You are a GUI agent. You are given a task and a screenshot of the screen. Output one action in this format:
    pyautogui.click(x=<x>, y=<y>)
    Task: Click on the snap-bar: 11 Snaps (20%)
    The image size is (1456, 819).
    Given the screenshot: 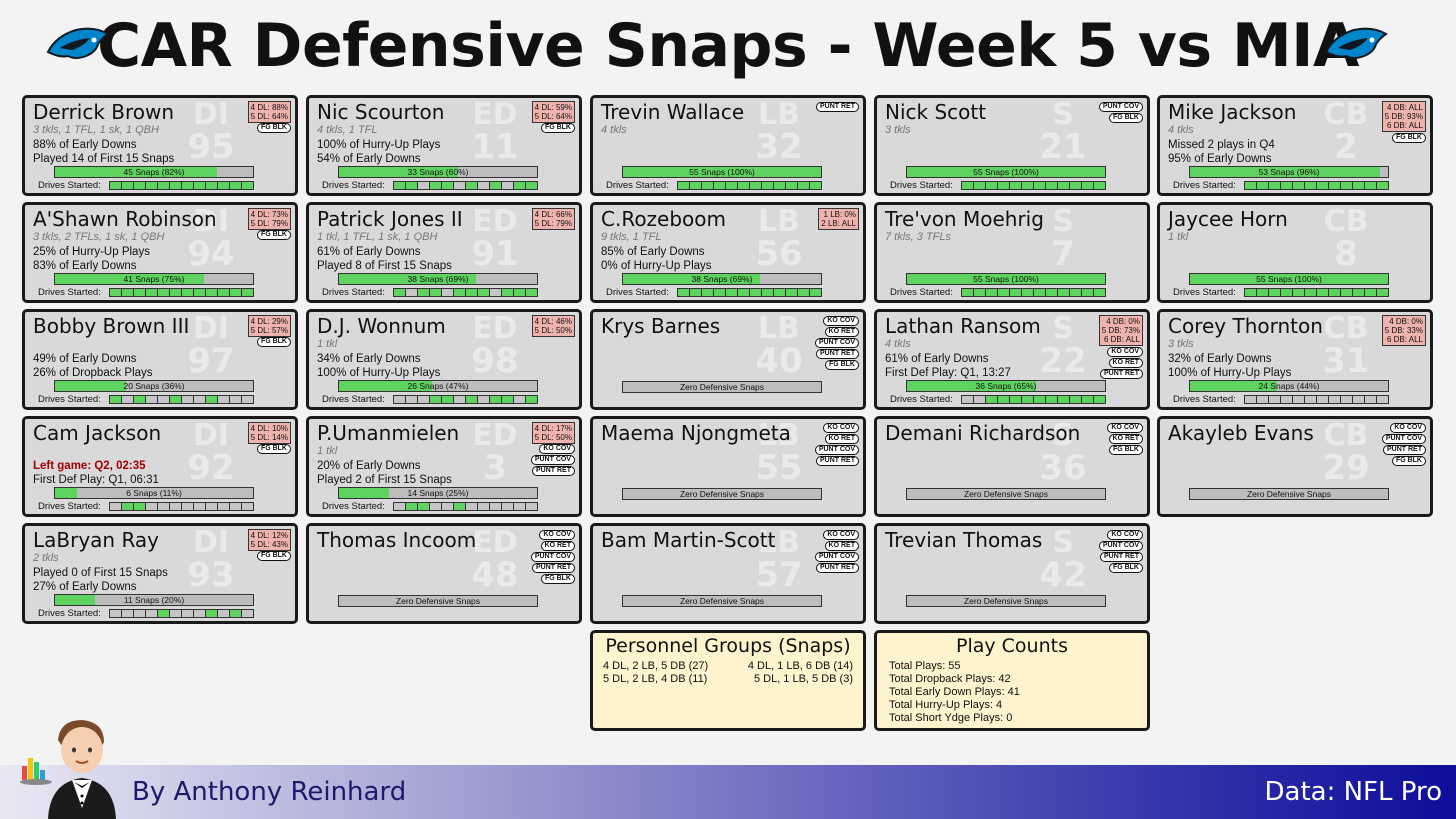 What is the action you would take?
    pyautogui.click(x=154, y=600)
    